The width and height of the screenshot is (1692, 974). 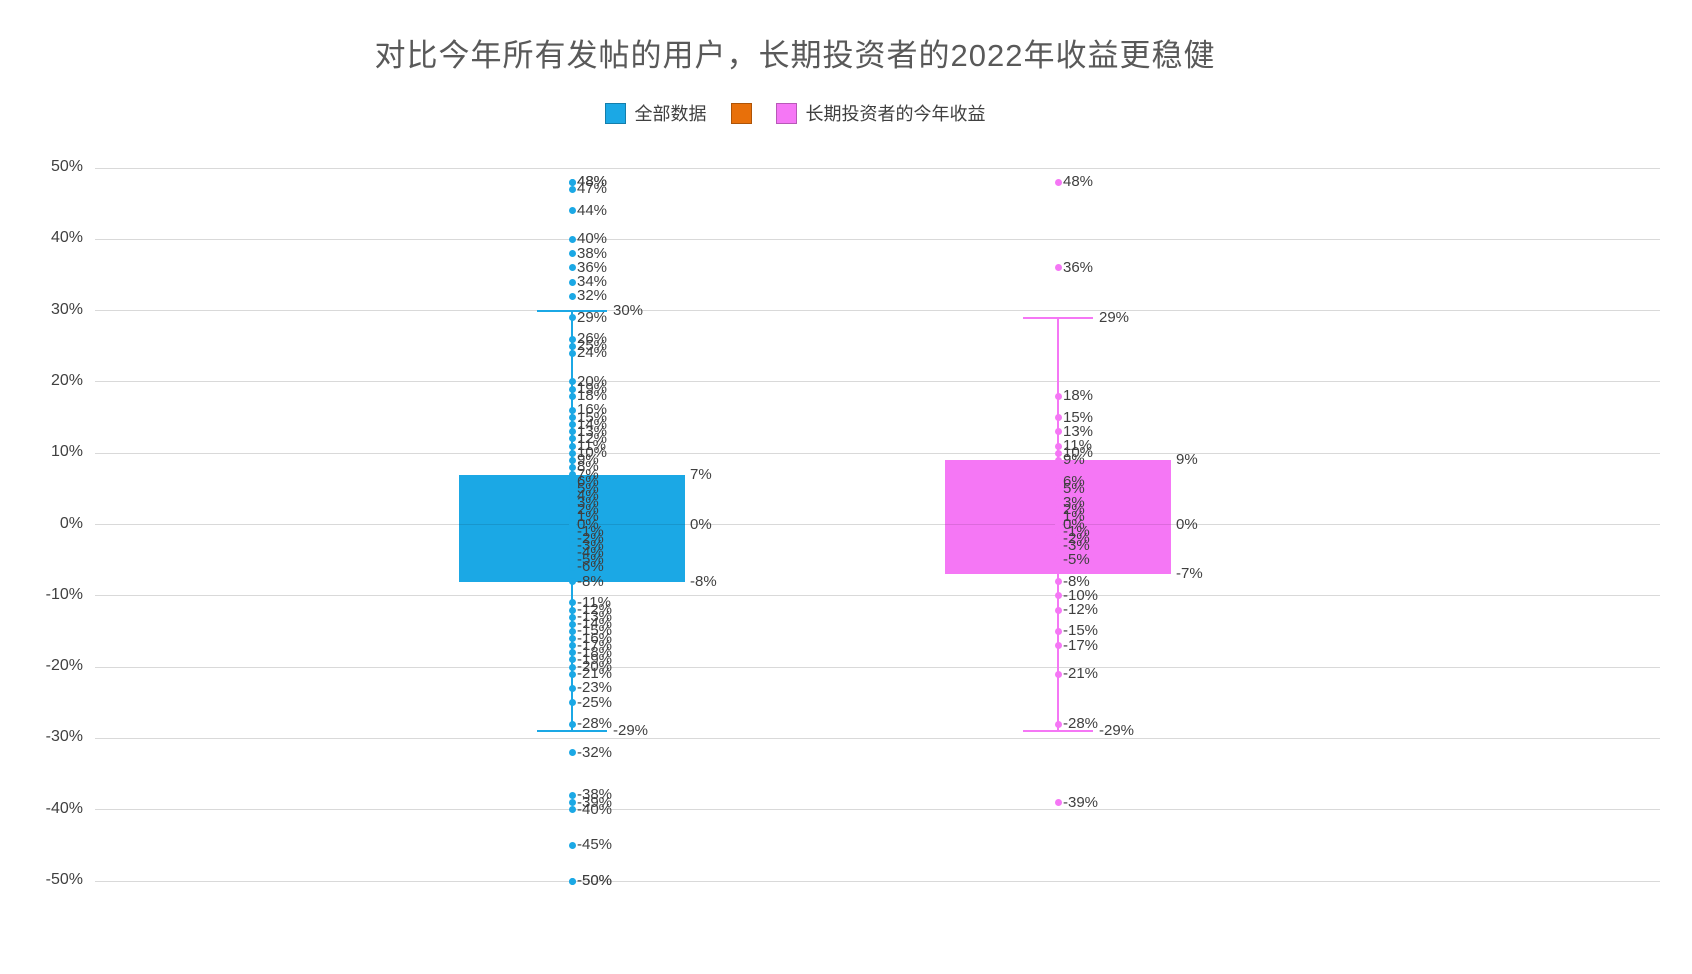 I want to click on point-label: 11%, so click(x=591, y=446).